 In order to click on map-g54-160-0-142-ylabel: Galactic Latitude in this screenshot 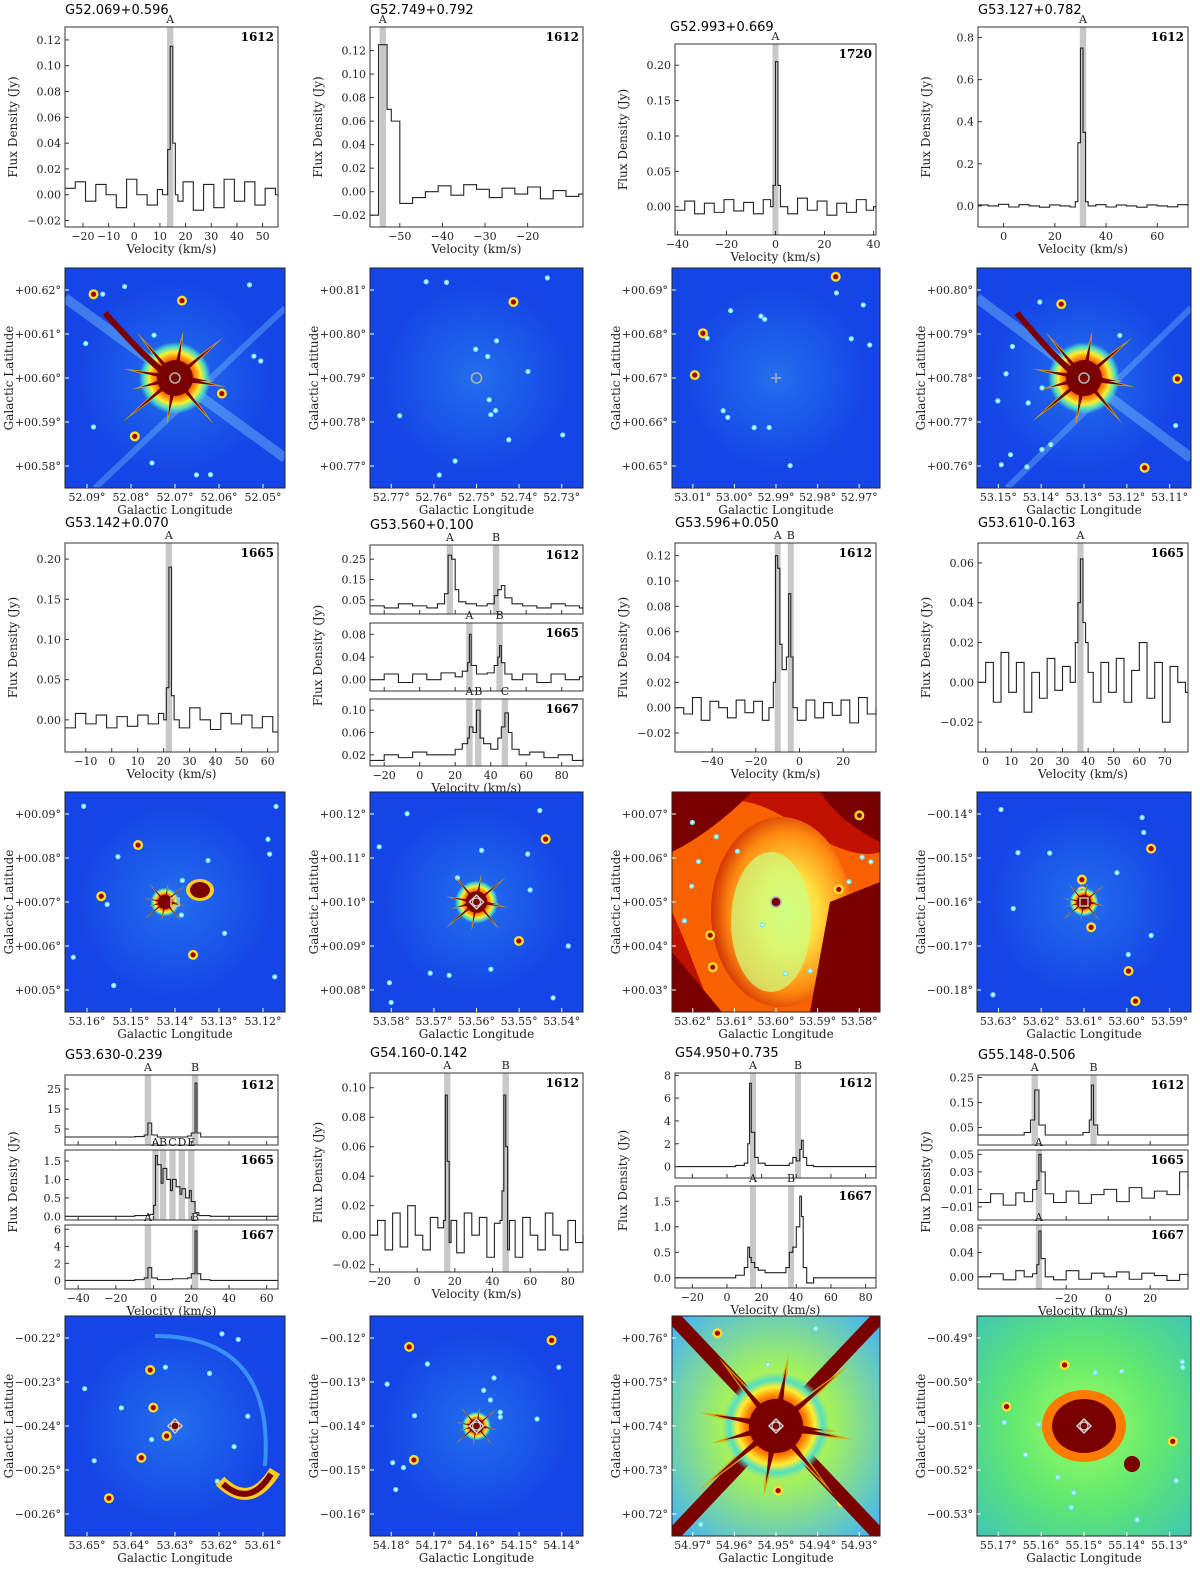, I will do `click(314, 1426)`.